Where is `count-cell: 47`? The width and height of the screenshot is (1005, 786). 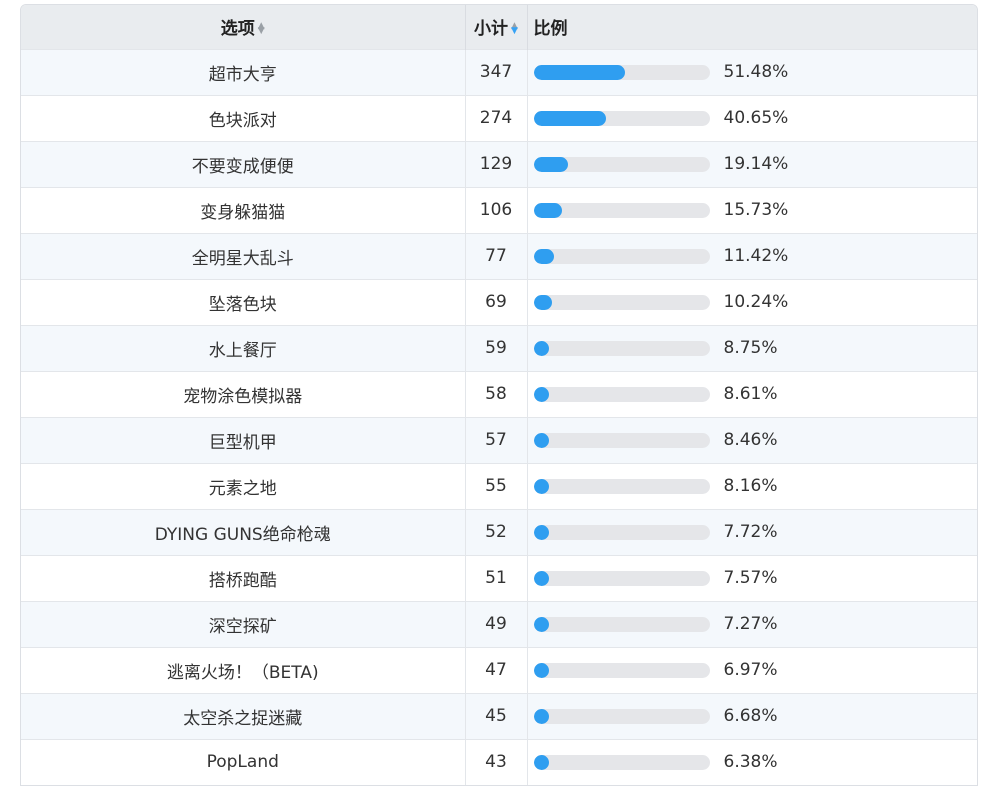 count-cell: 47 is located at coordinates (496, 669).